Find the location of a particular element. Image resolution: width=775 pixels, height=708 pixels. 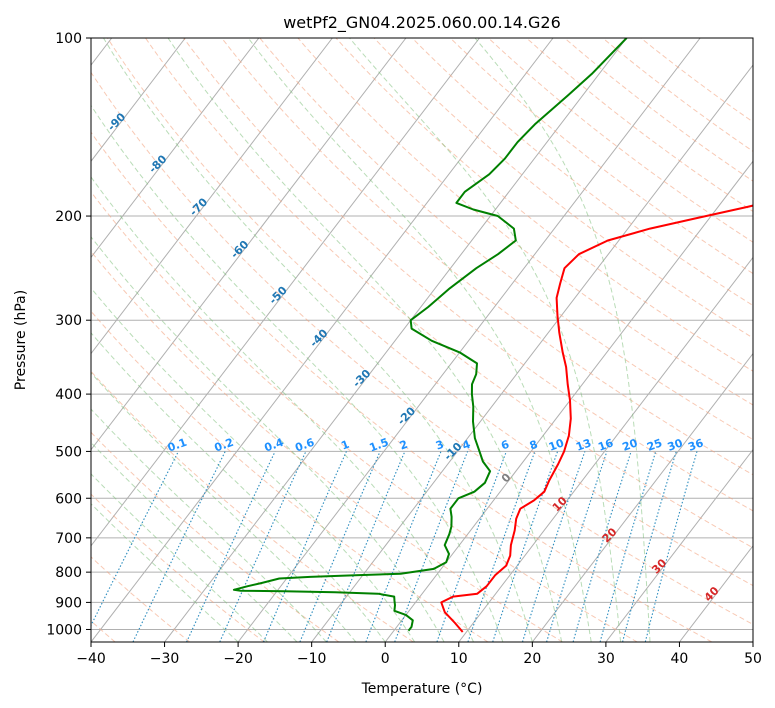

mixing-ratio-label: 0.4 is located at coordinates (274, 445).